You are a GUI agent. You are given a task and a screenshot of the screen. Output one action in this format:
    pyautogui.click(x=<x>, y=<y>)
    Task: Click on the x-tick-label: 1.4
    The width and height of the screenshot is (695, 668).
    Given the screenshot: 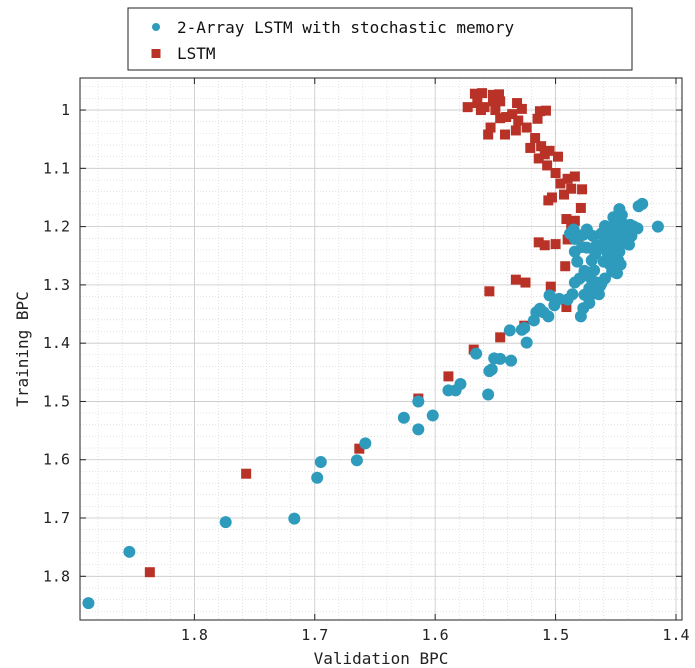 What is the action you would take?
    pyautogui.click(x=675, y=635)
    